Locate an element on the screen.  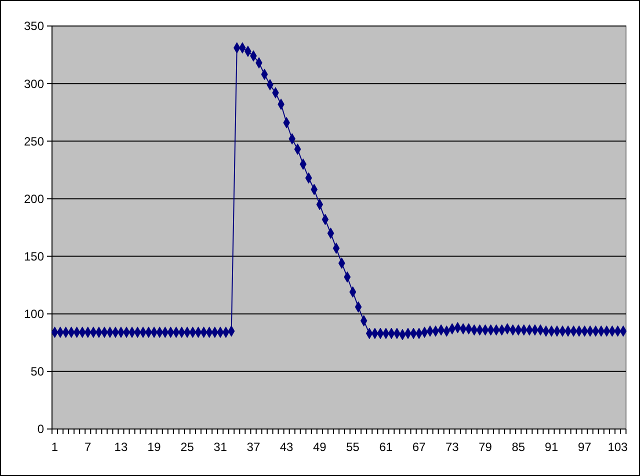
x-tick-label: 31 is located at coordinates (221, 447).